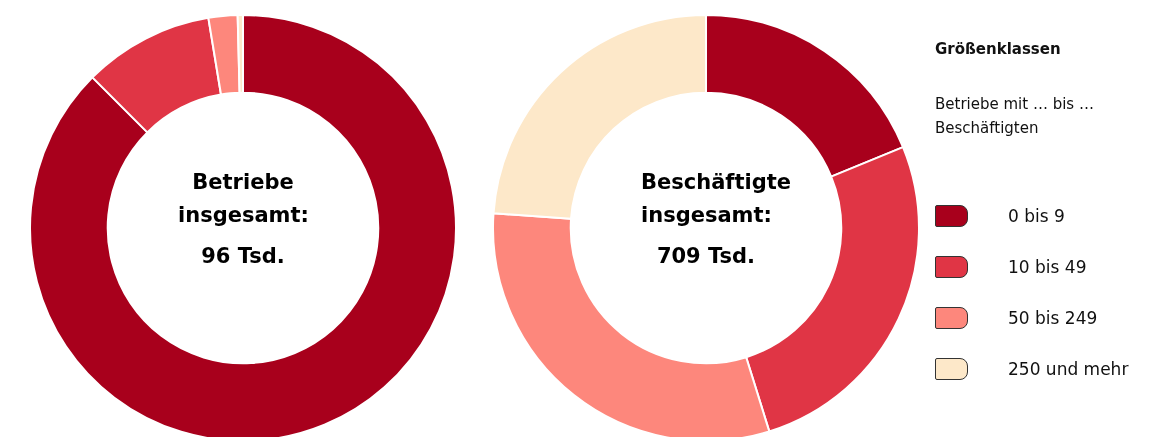 The width and height of the screenshot is (1173, 437). Describe the element at coordinates (243, 256) in the screenshot. I see `text: 96 Tsd.` at that location.